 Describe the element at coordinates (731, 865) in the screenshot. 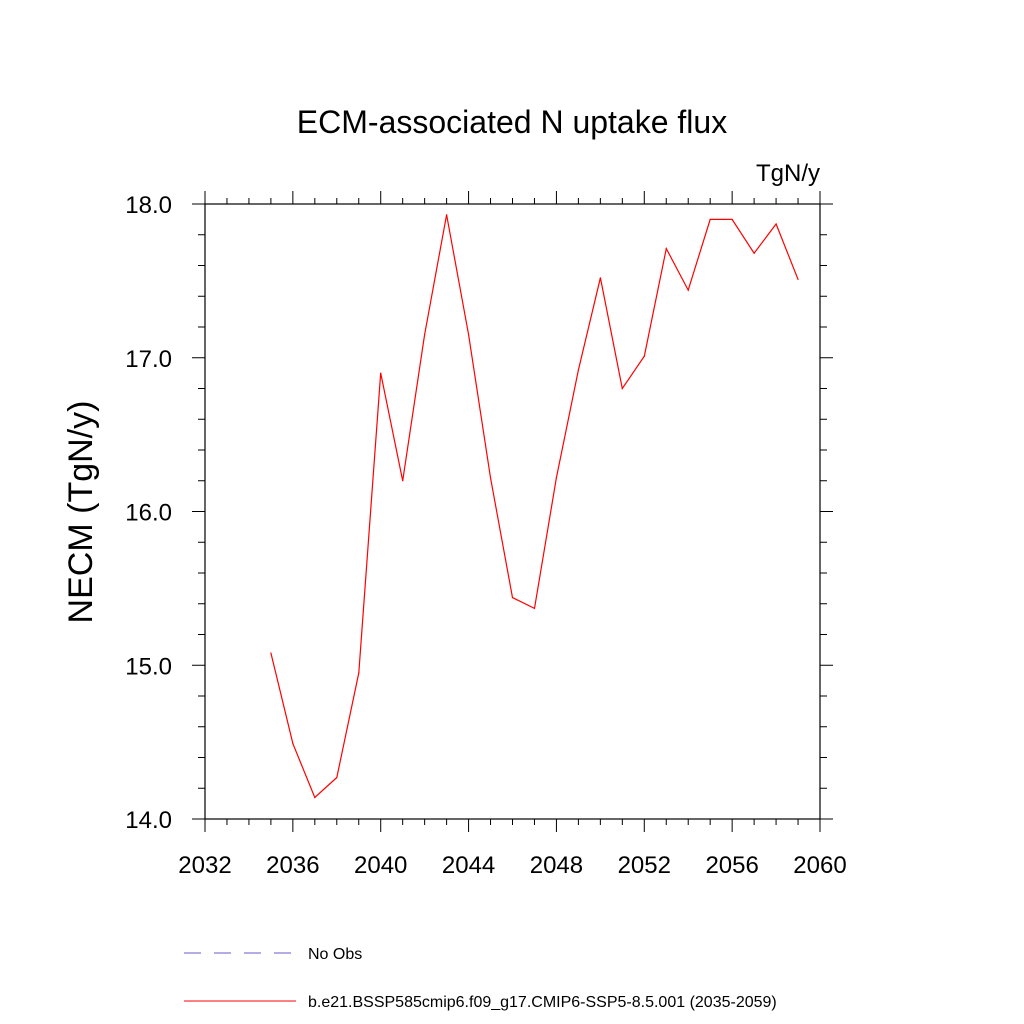

I see `x-tick-label: 2056` at that location.